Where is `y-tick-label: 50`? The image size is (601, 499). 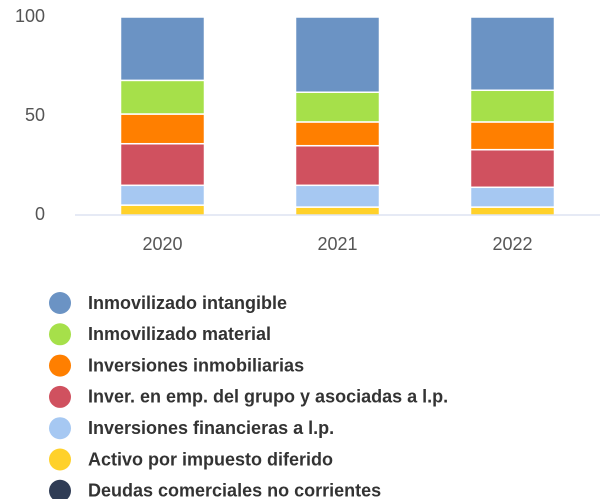
y-tick-label: 50 is located at coordinates (35, 115).